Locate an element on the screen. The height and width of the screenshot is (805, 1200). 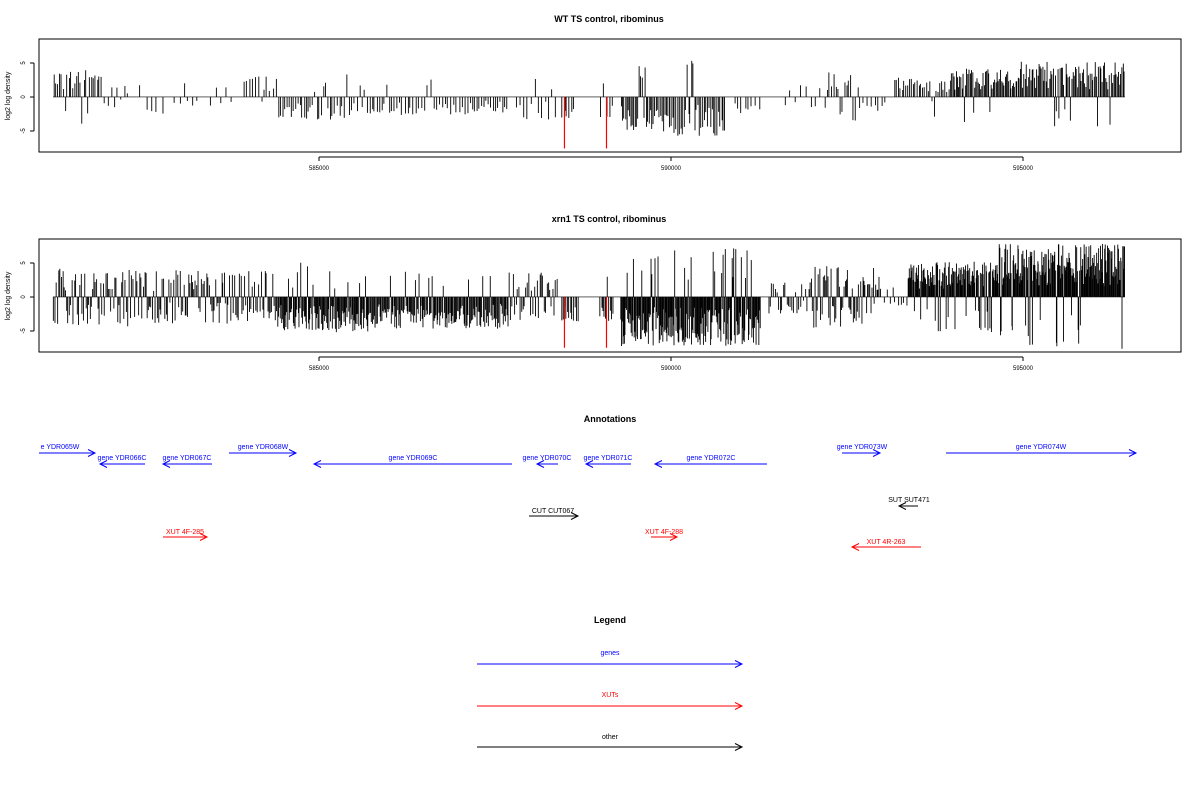
annotation-feature: CUT CUT067 is located at coordinates (554, 514).